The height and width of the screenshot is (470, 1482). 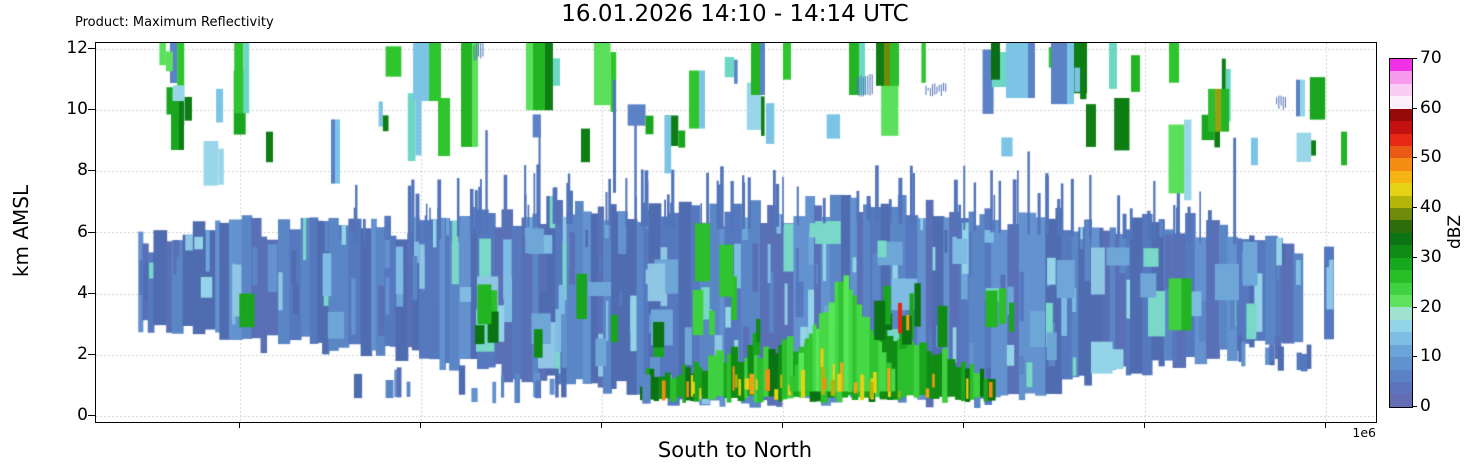 What do you see at coordinates (174, 22) in the screenshot?
I see `product-label: Product: Maximum Reflectivity` at bounding box center [174, 22].